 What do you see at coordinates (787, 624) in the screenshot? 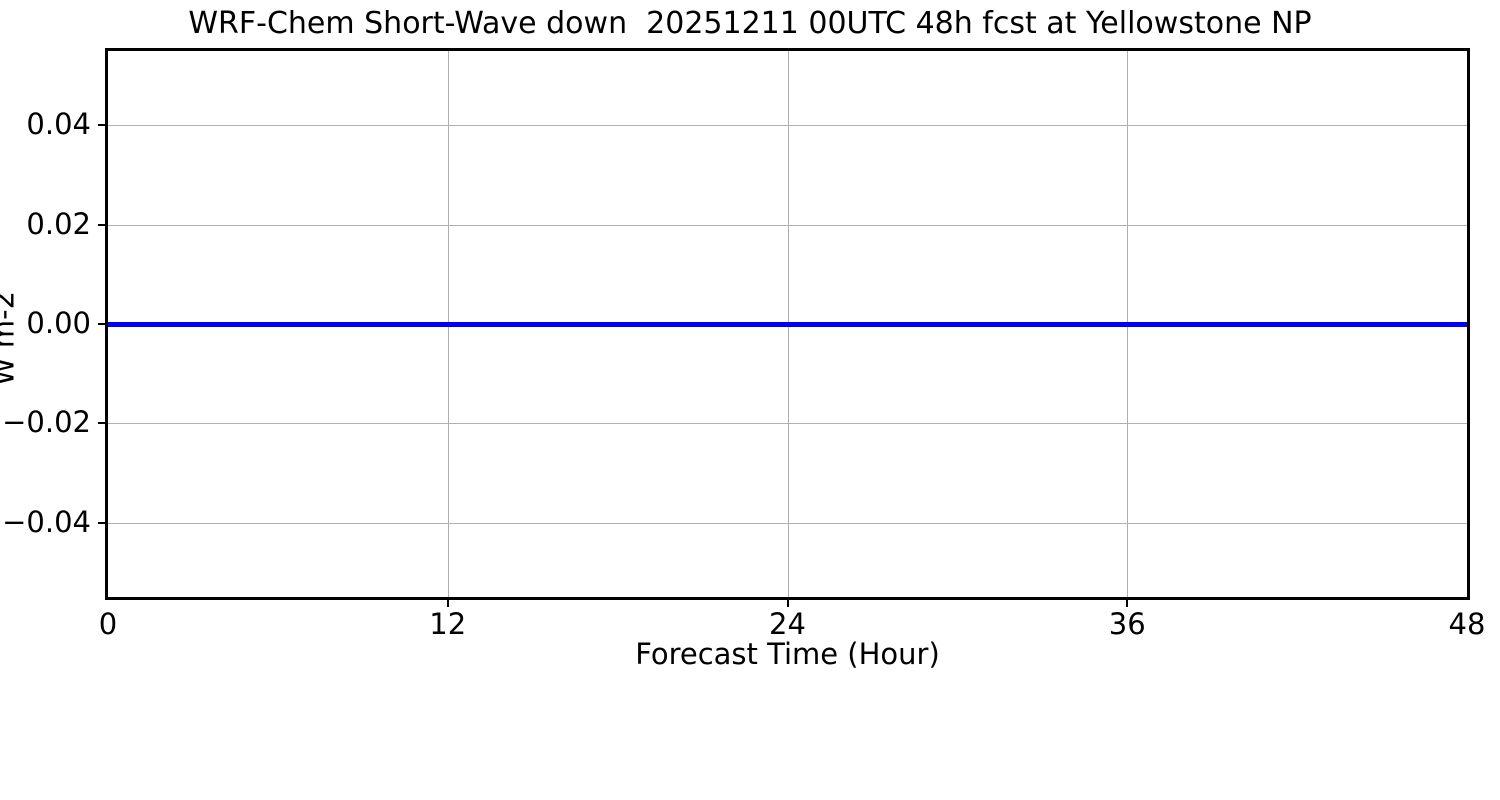
I see `x-tick-label: 24` at bounding box center [787, 624].